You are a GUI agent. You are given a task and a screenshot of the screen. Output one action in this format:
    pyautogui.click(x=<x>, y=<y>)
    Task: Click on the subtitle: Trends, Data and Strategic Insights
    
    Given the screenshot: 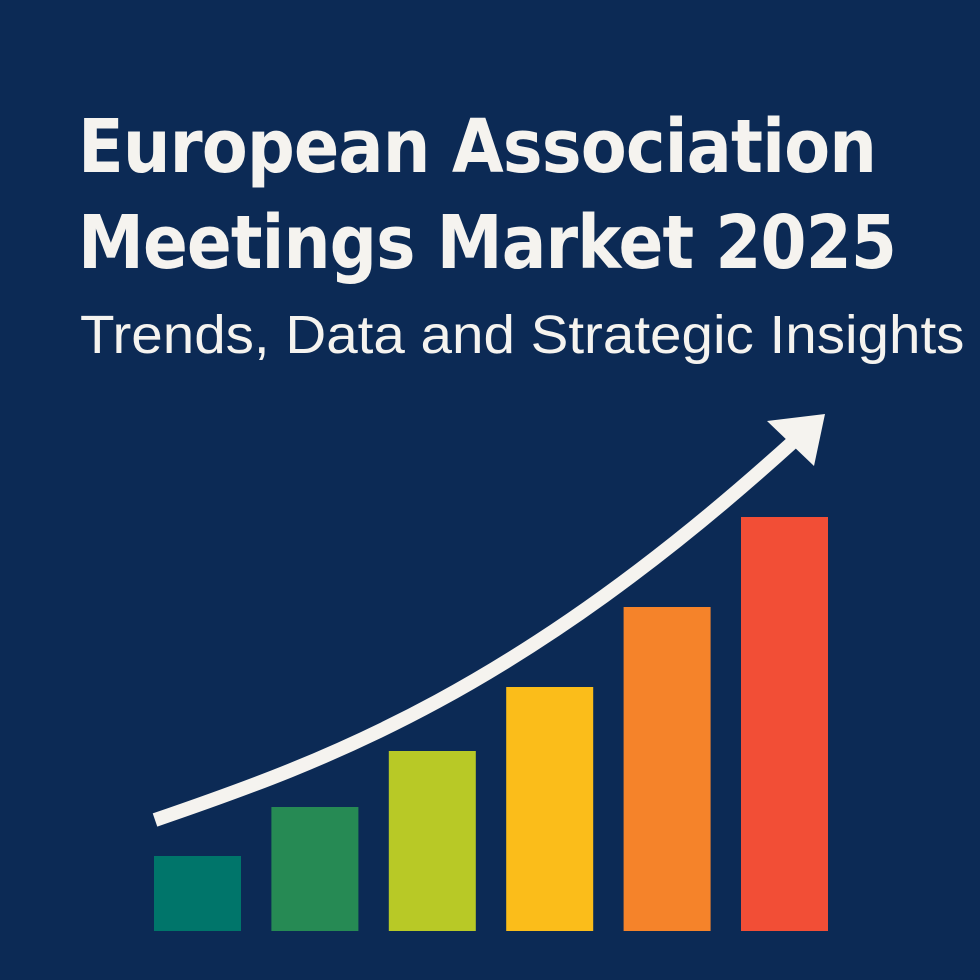 What is the action you would take?
    pyautogui.click(x=522, y=335)
    